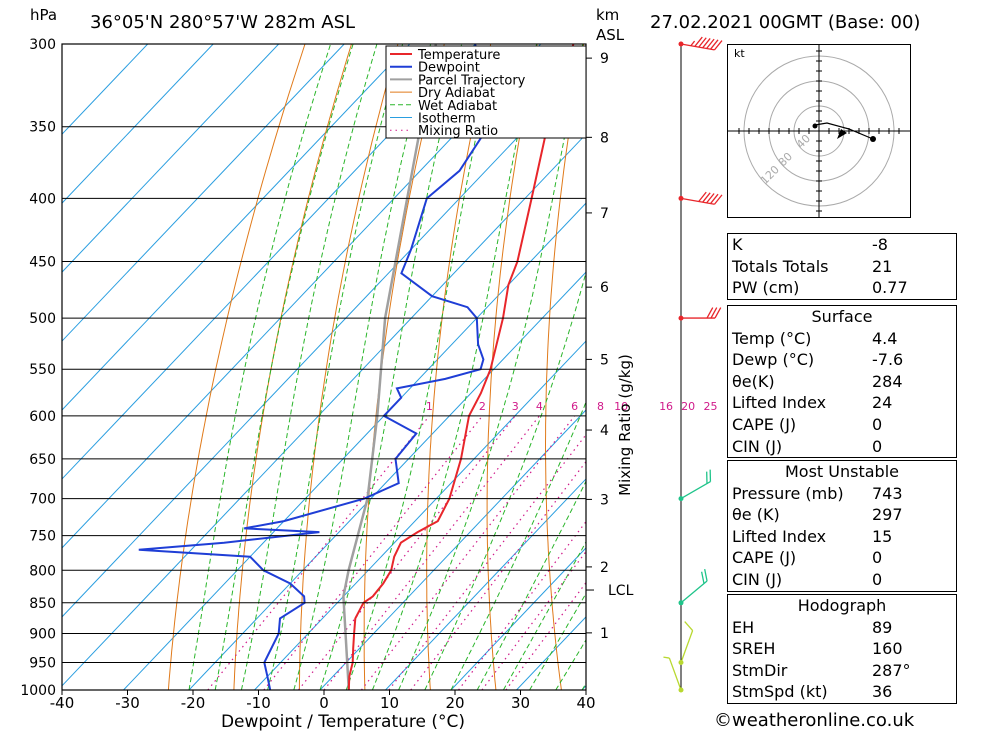  What do you see at coordinates (756, 515) in the screenshot?
I see `row-label: θe (K)` at bounding box center [756, 515].